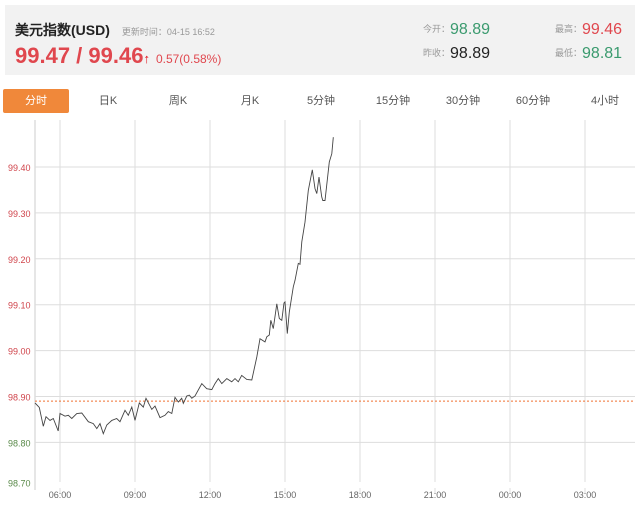  I want to click on tab-monthly: 月K, so click(250, 101).